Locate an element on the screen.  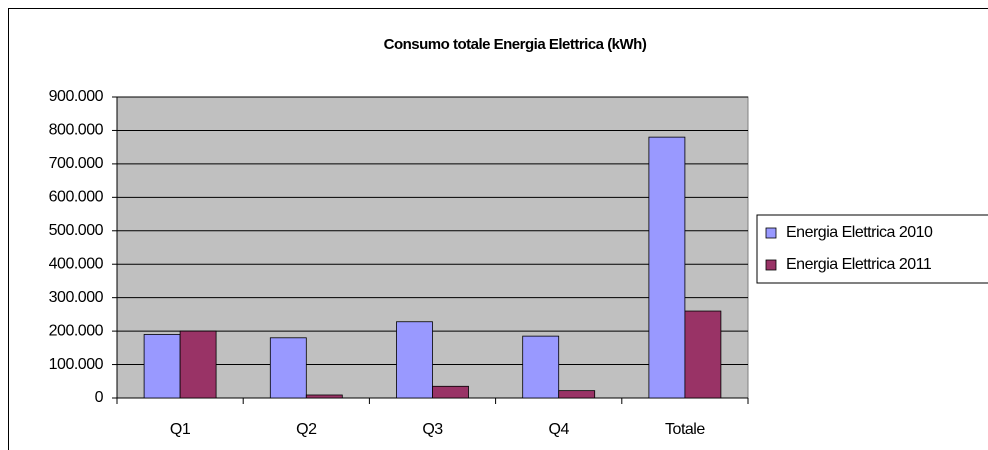
x-tick-label: Q3 is located at coordinates (432, 429).